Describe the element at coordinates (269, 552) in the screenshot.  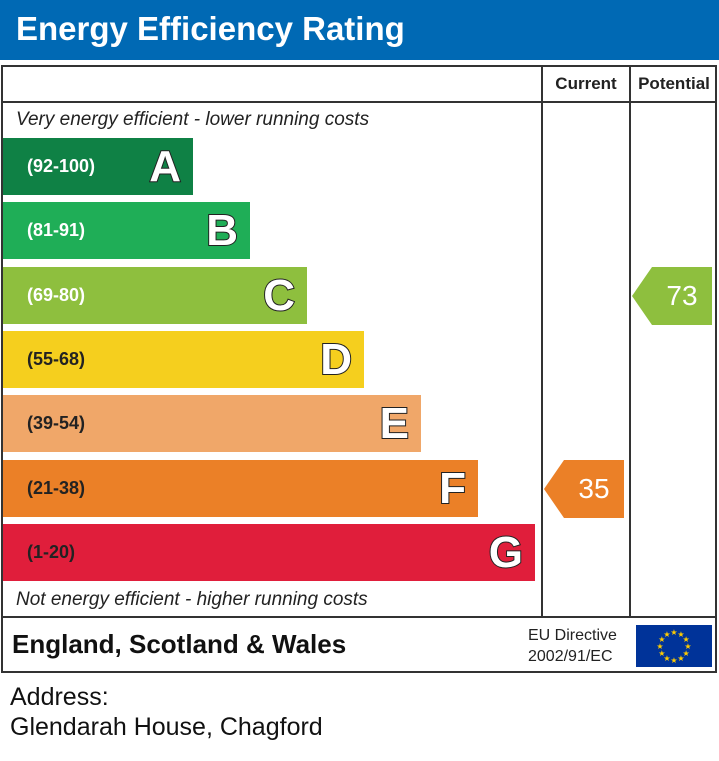
I see `band-g: (1-20) G` at that location.